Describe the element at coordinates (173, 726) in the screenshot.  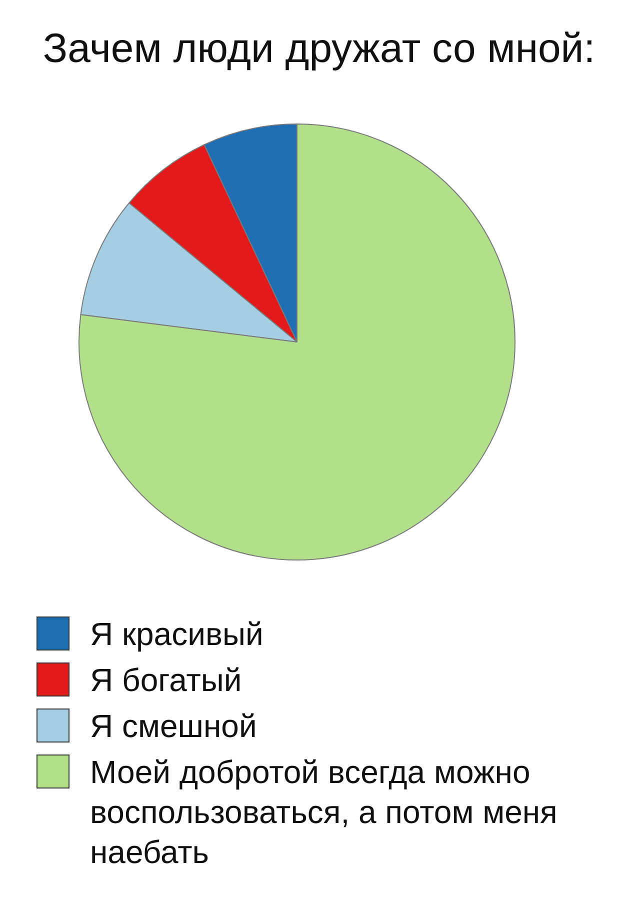
I see `legend-label: Я смешной` at that location.